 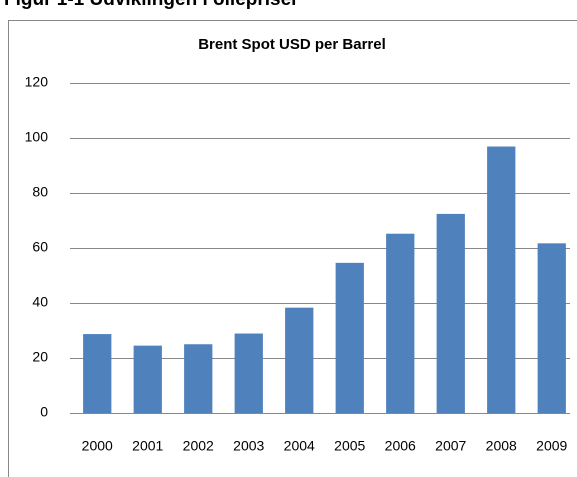 What do you see at coordinates (40, 302) in the screenshot?
I see `y-tick-label: 40` at bounding box center [40, 302].